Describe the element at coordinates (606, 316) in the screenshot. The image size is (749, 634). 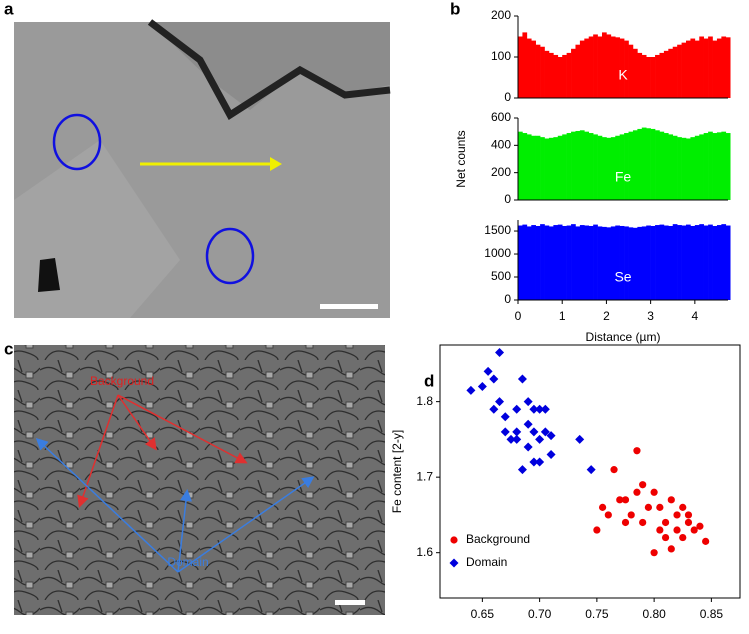
I see `x-tick-label: 2` at that location.